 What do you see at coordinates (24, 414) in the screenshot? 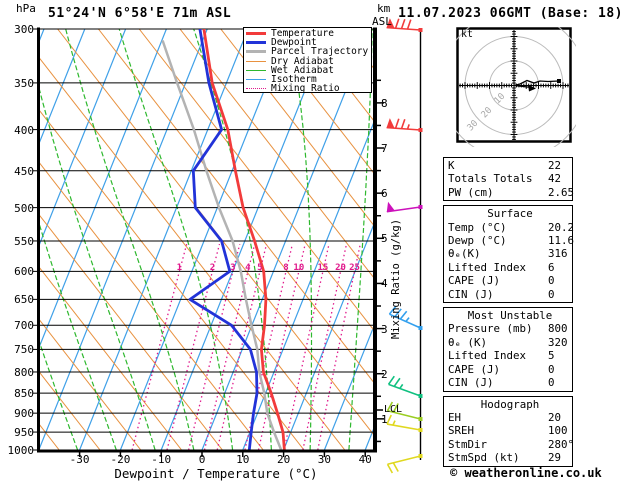
I see `pressure-tick-label: 900` at bounding box center [24, 414].